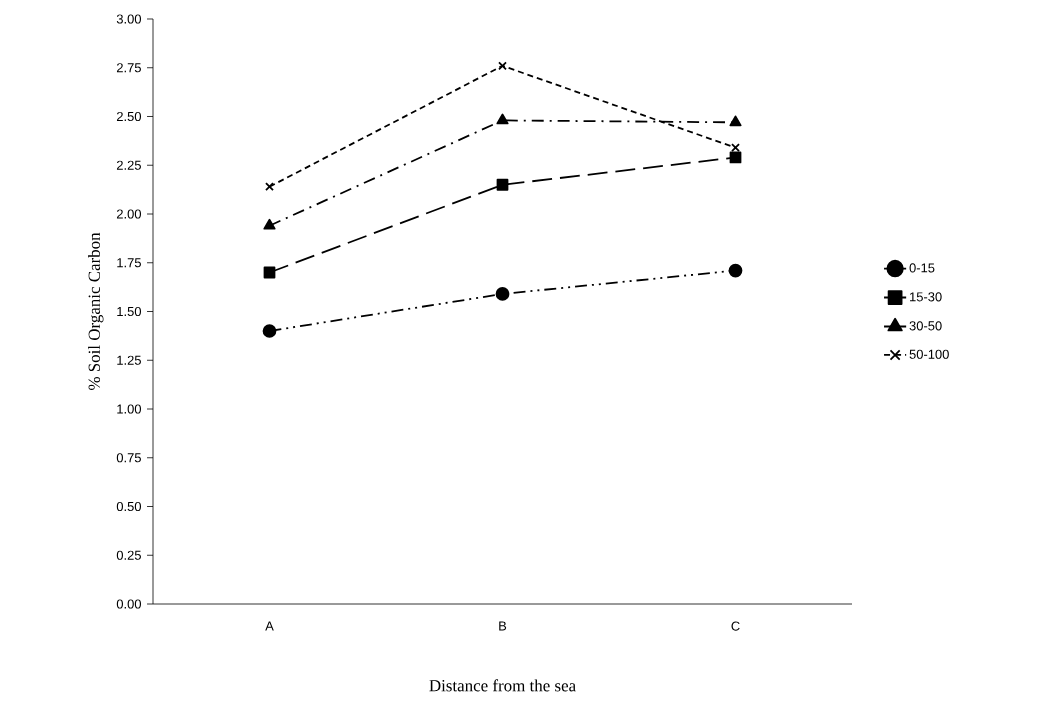  Describe the element at coordinates (96, 311) in the screenshot. I see `y-axis-title: % Soil Organic Carbon` at that location.